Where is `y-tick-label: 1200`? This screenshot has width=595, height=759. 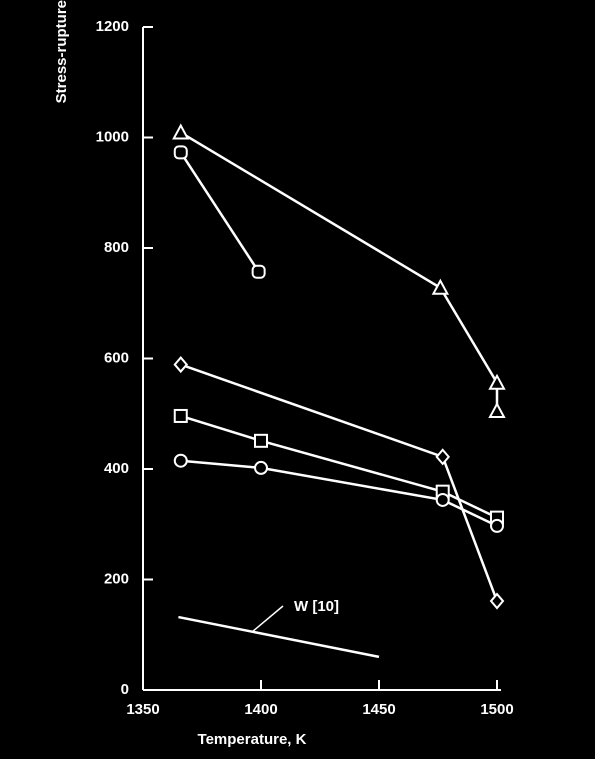
y-tick-label: 1200 is located at coordinates (112, 26).